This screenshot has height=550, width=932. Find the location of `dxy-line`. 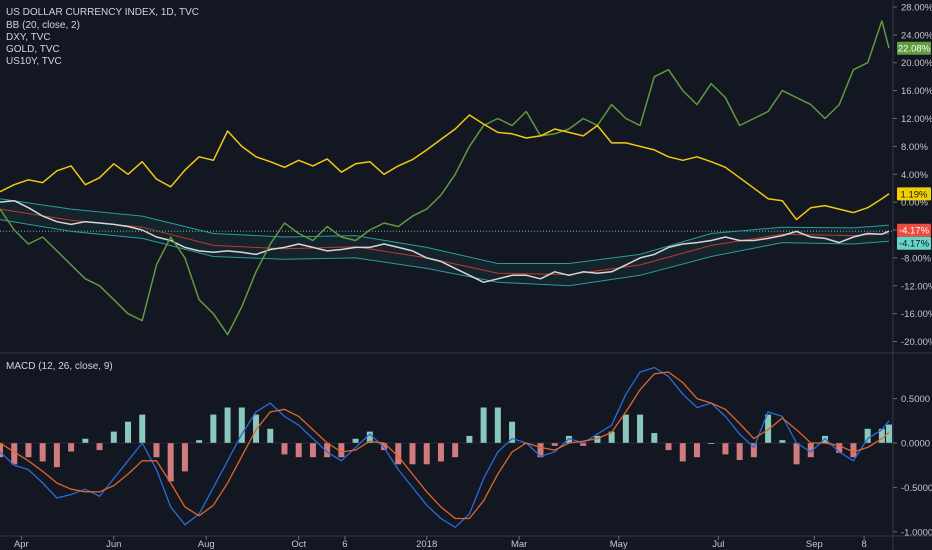

dxy-line is located at coordinates (445, 241).